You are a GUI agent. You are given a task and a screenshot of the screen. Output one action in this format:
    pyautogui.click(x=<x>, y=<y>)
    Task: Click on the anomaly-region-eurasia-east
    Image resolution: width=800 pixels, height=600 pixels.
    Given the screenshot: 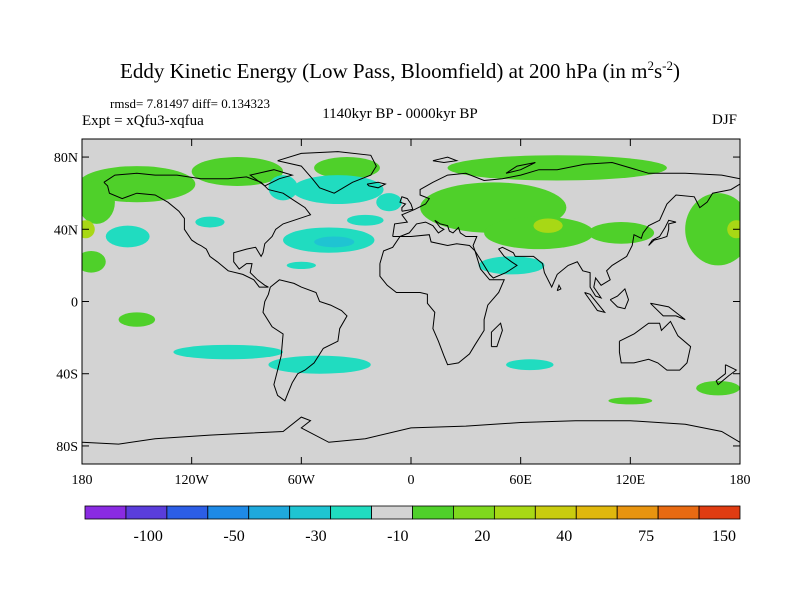 What is the action you would take?
    pyautogui.click(x=539, y=233)
    